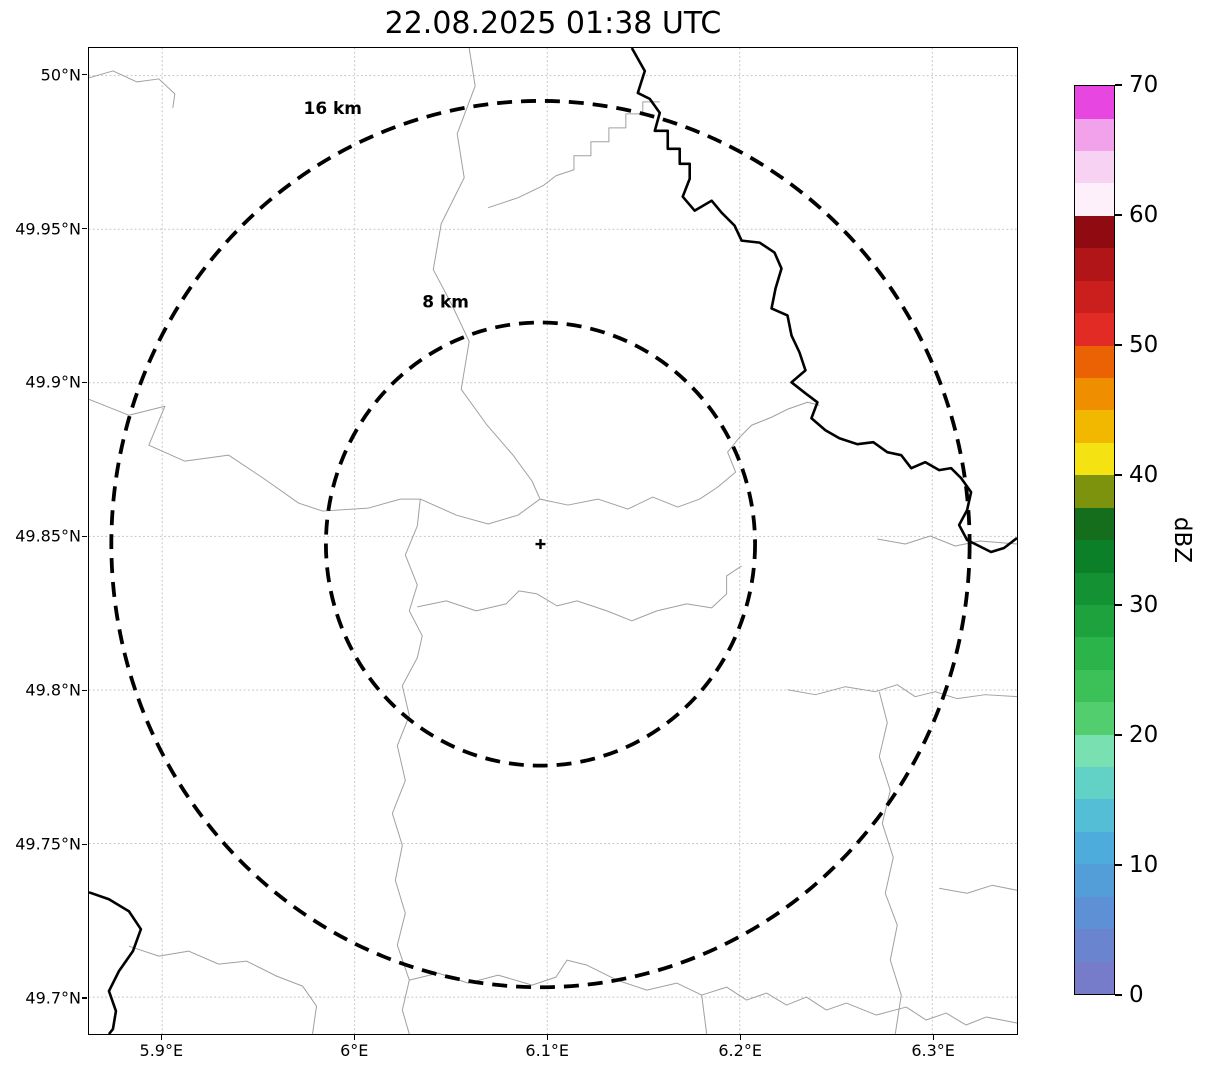 The image size is (1207, 1069). I want to click on colorbar-label: dBZ, so click(1182, 540).